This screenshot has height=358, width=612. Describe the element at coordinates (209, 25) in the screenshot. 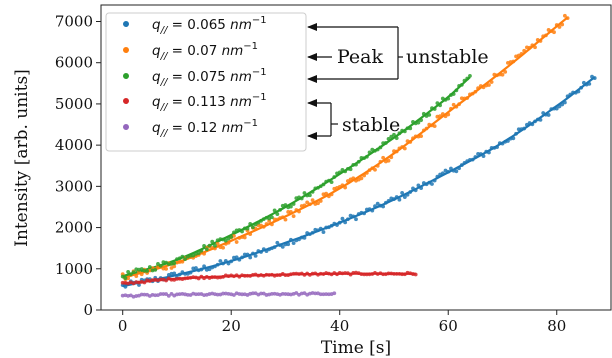

I see `legend-label: q// = 0.065 nm−1` at that location.